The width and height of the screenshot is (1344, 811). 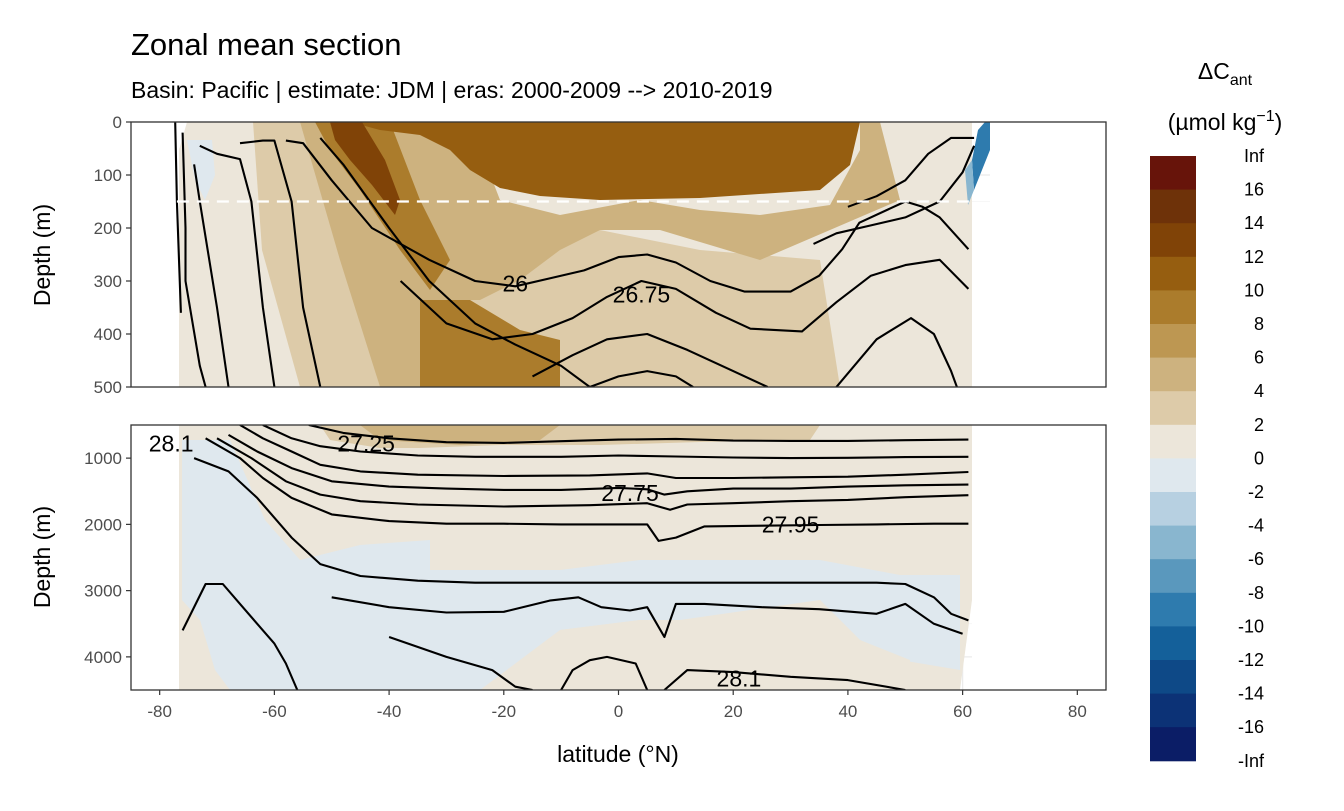 What do you see at coordinates (1259, 324) in the screenshot?
I see `legend-label: 8` at bounding box center [1259, 324].